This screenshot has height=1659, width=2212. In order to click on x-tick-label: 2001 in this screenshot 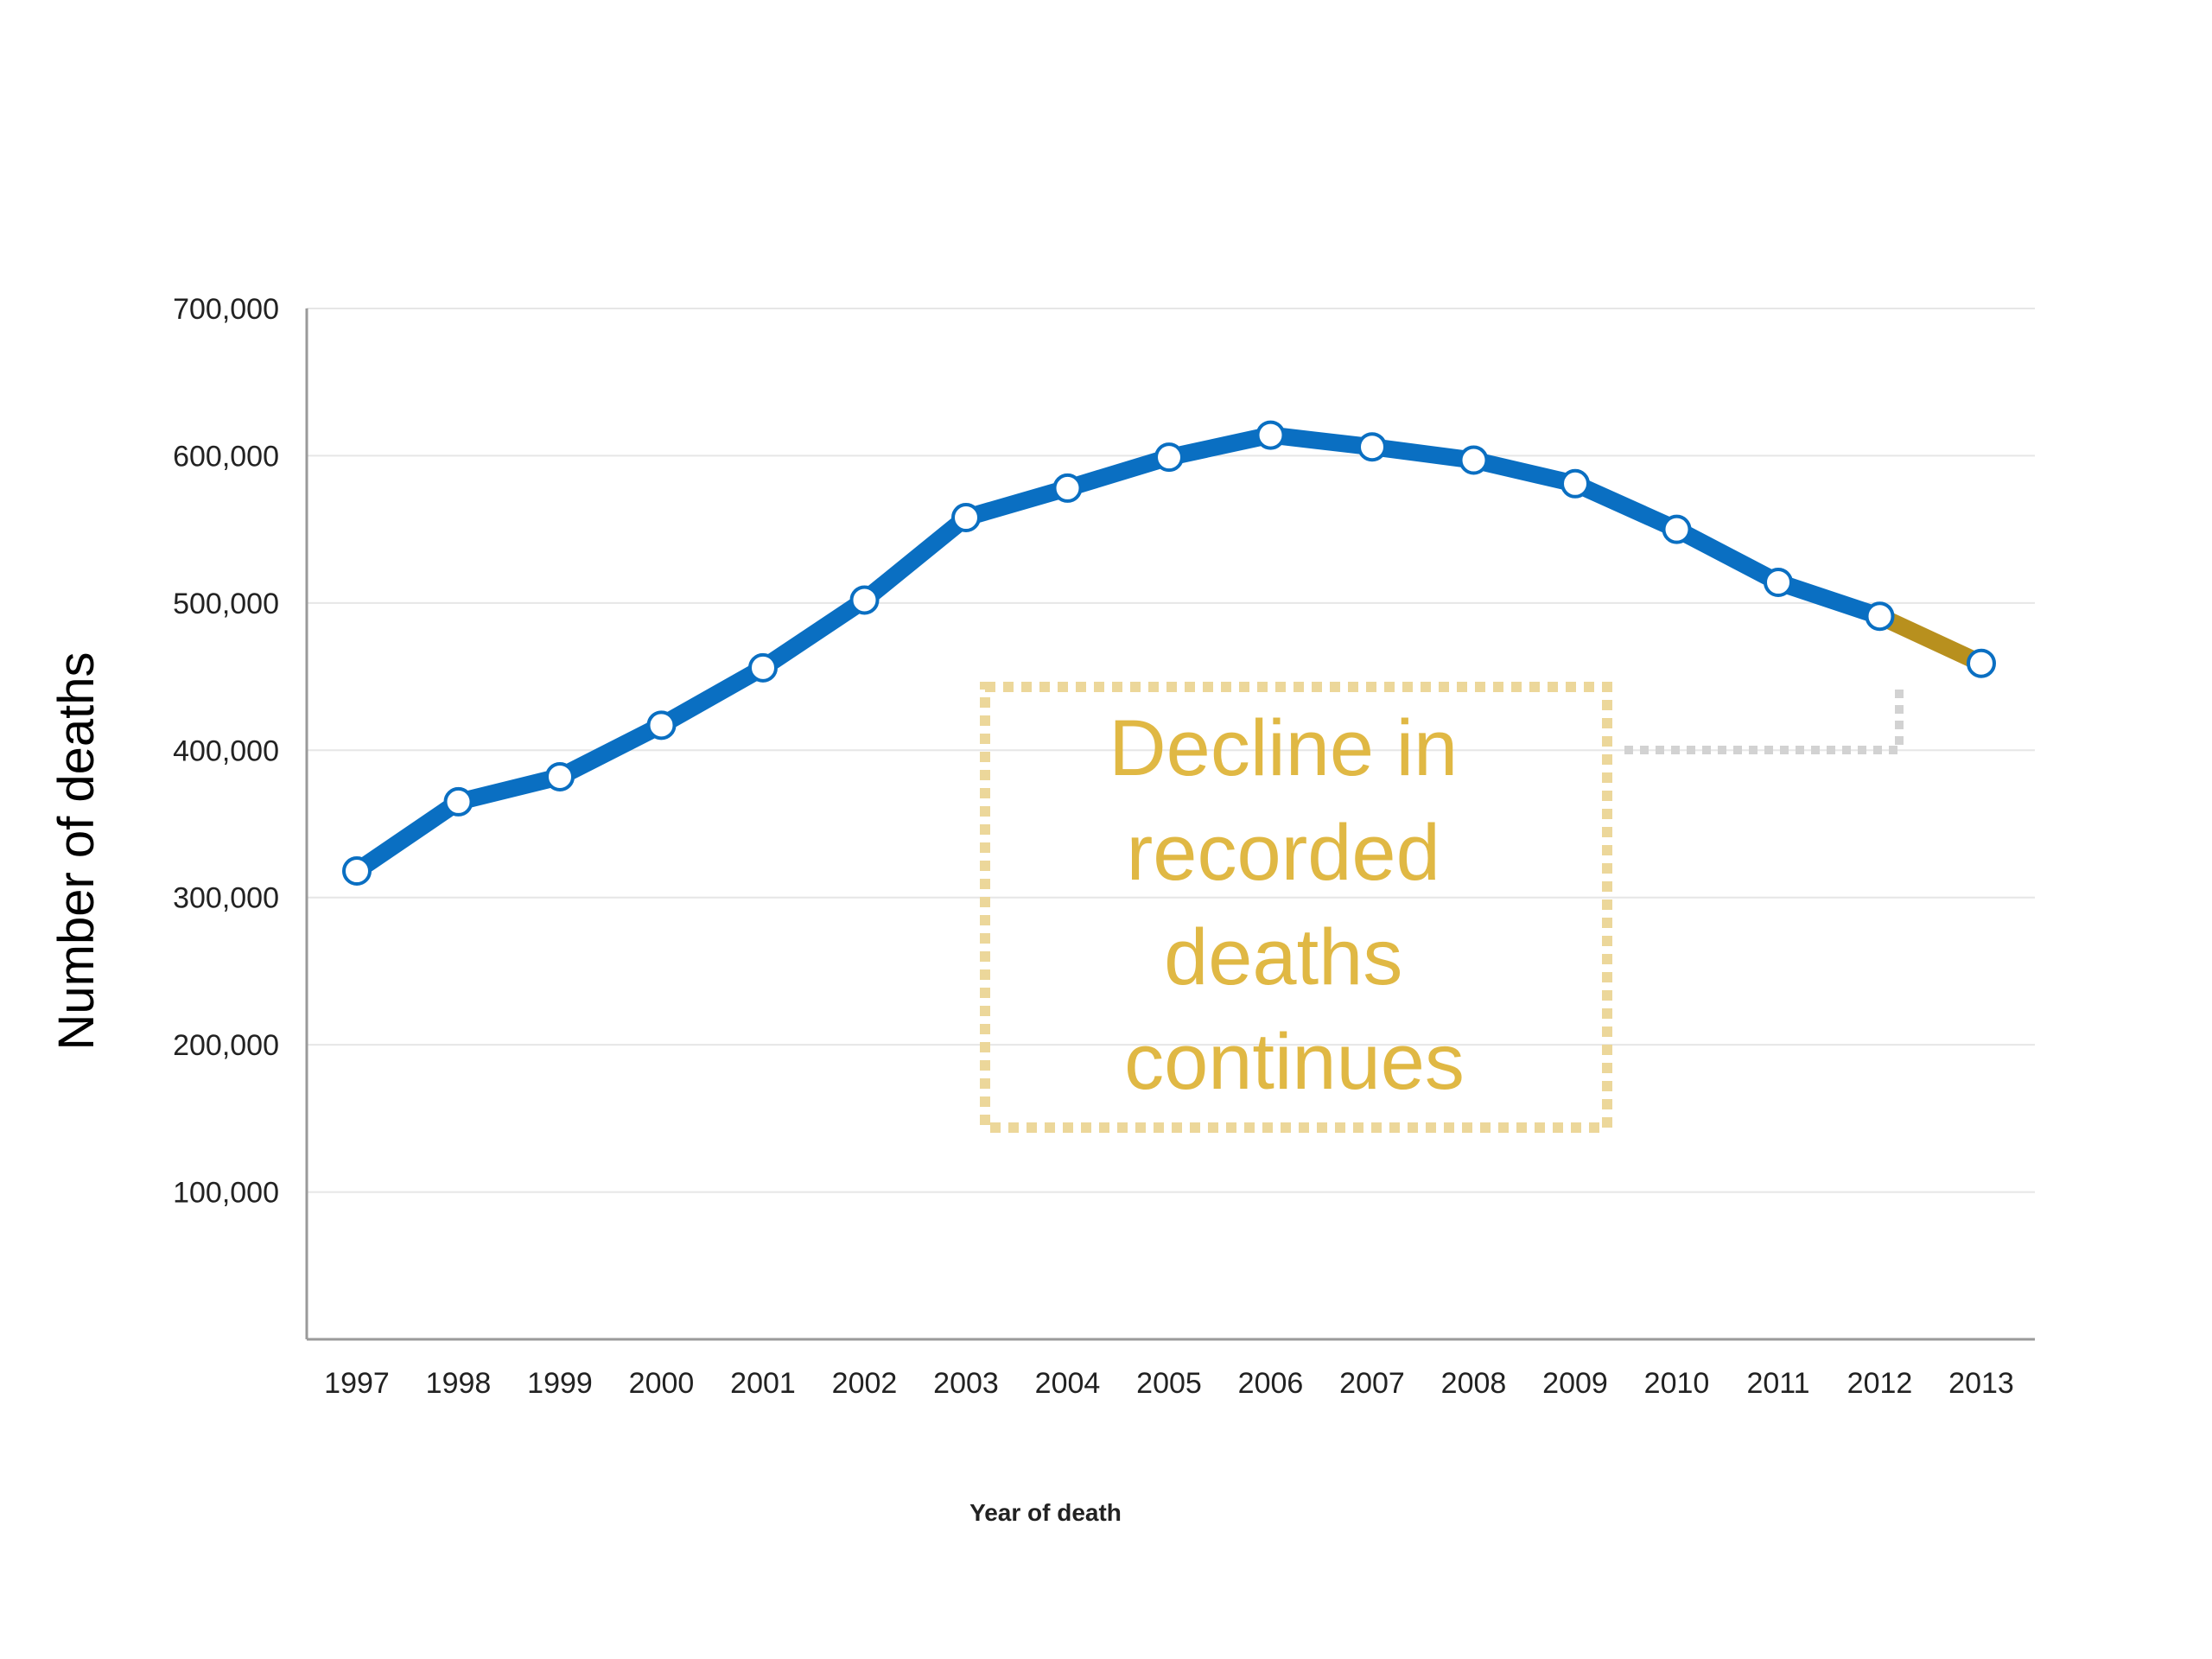, I will do `click(763, 1383)`.